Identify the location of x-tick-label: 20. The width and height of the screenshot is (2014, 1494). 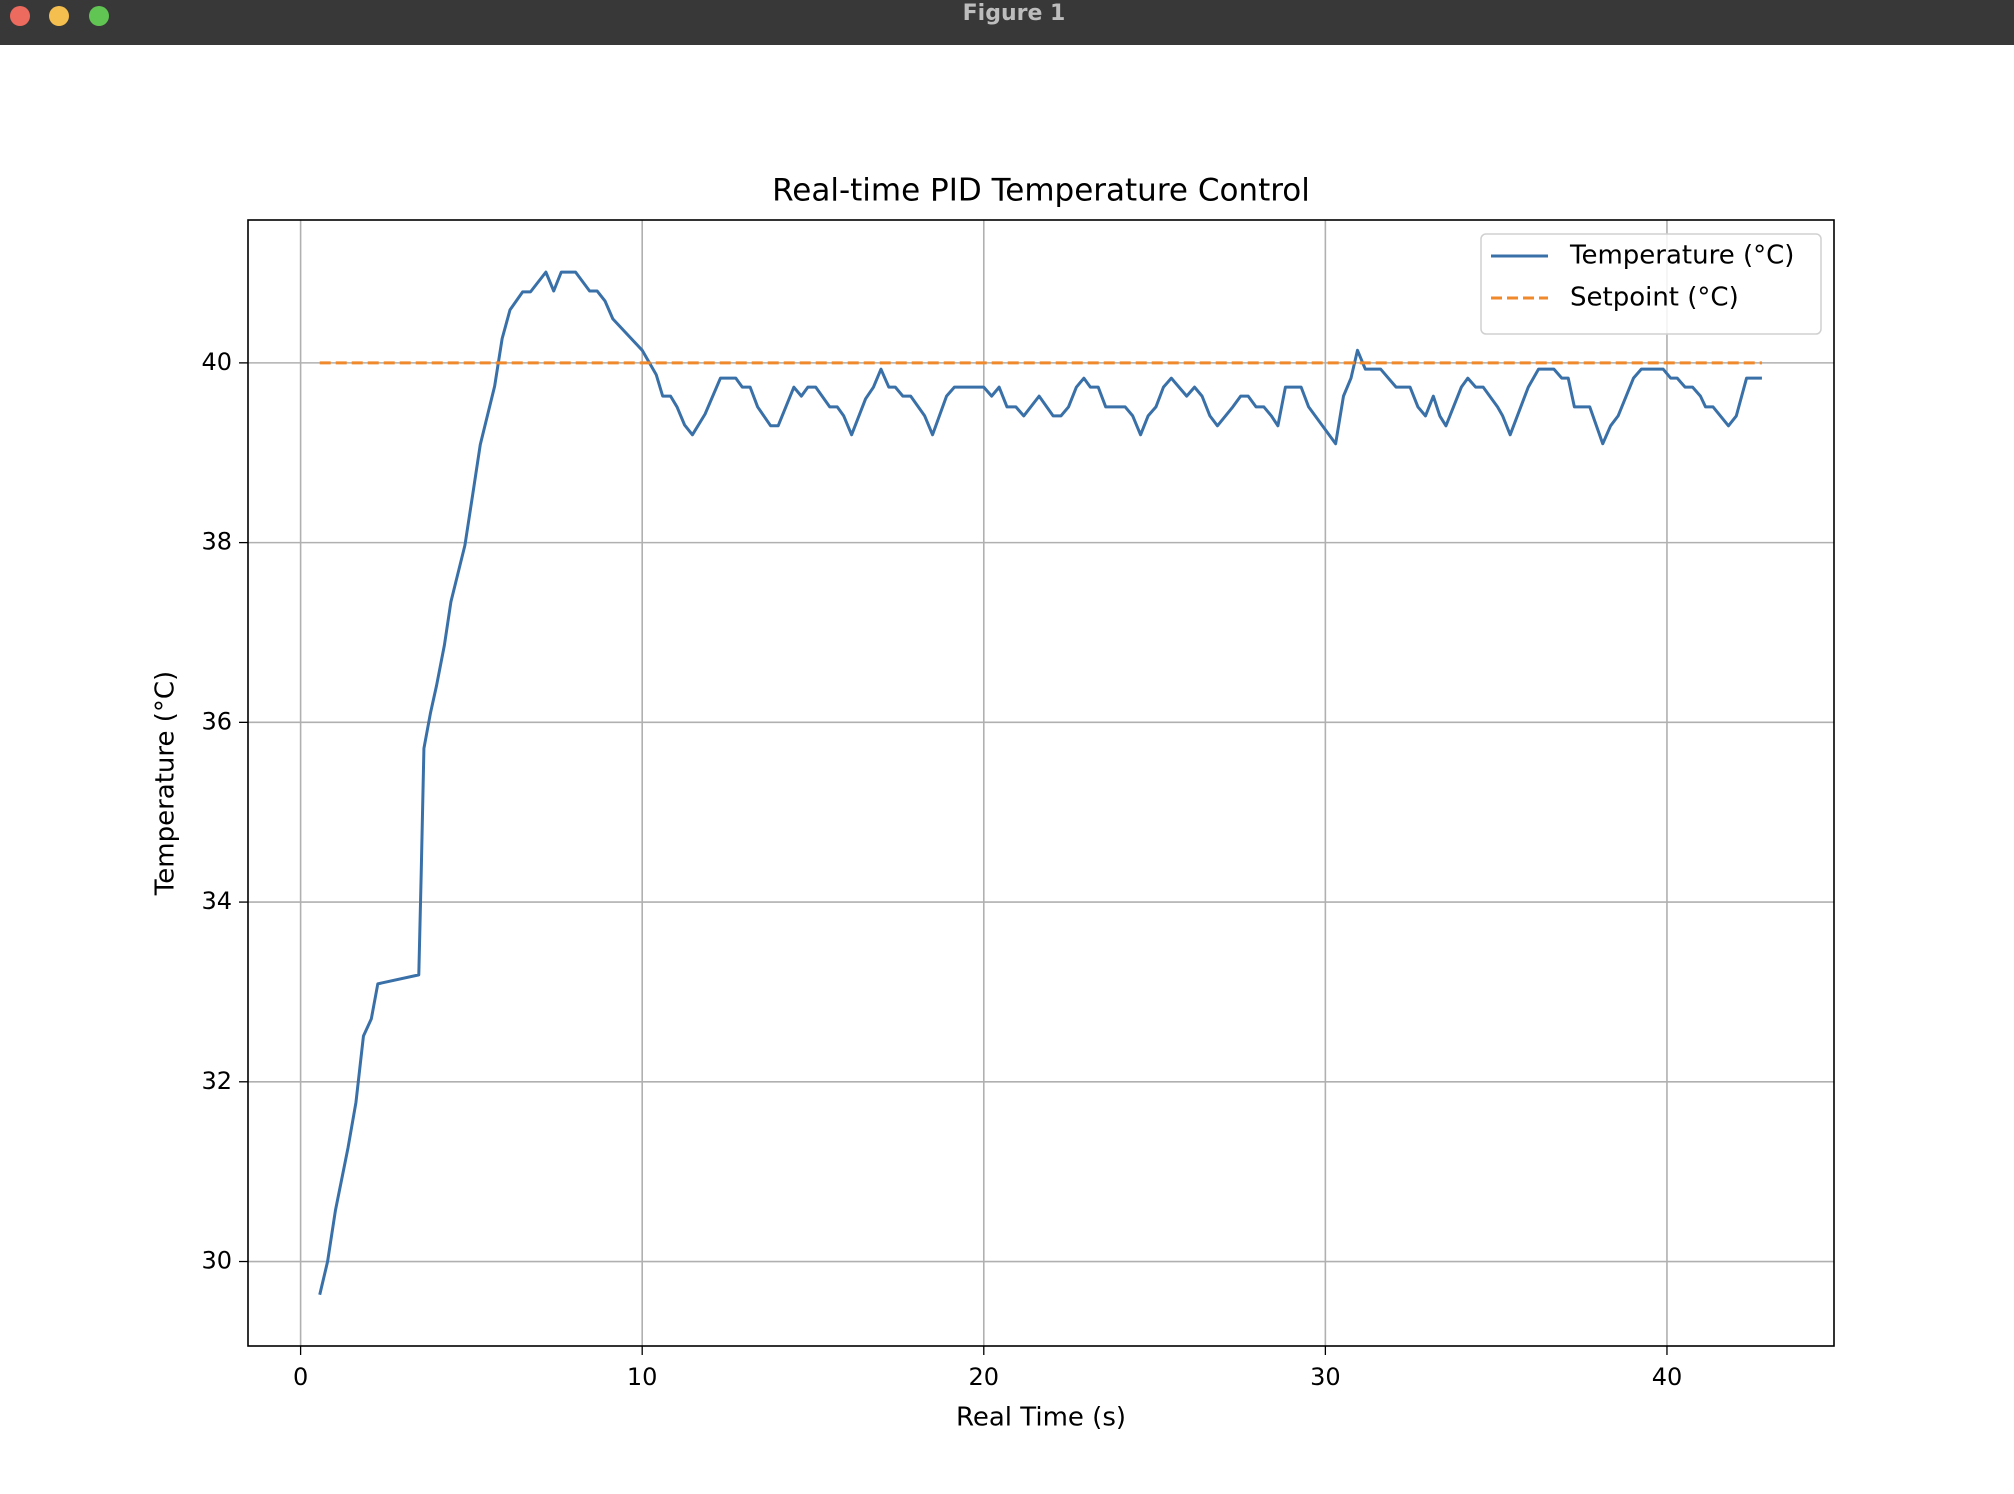
(984, 1377).